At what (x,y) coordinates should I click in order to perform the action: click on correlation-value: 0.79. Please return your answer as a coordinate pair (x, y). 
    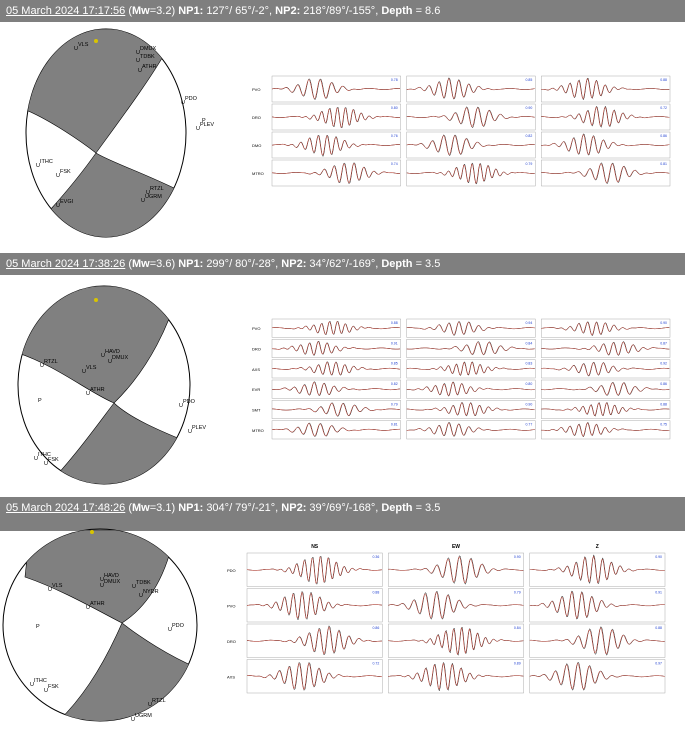
    Looking at the image, I should click on (529, 164).